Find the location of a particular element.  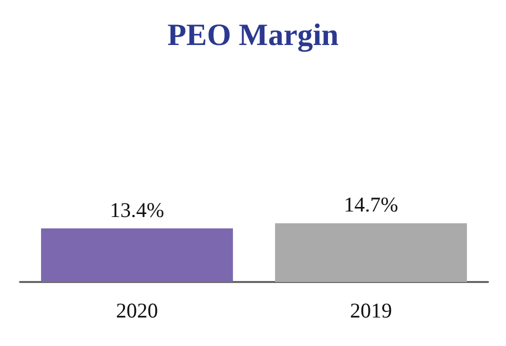

data-label: 13.4% is located at coordinates (137, 210).